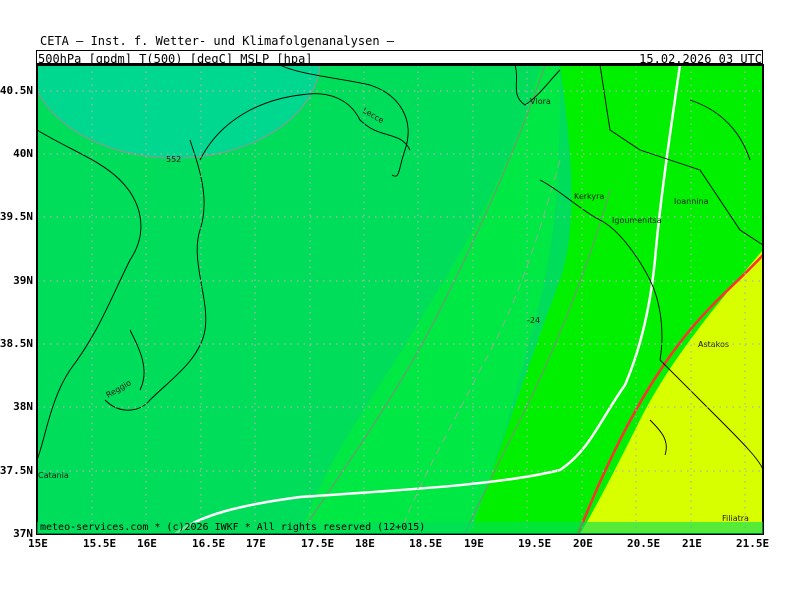 The width and height of the screenshot is (800, 600). Describe the element at coordinates (178, 111) in the screenshot. I see `band-teal` at that location.